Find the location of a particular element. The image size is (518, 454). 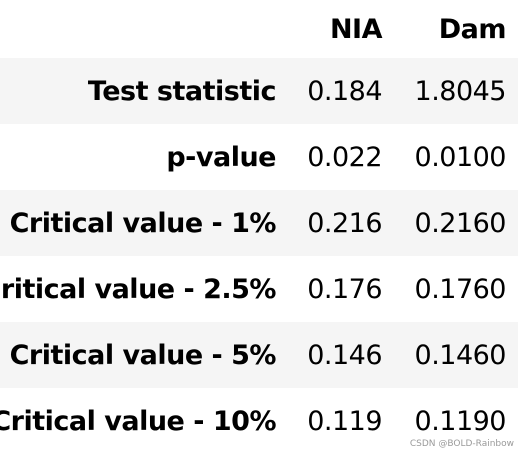

row-label: Critical value - 10% is located at coordinates (138, 421).